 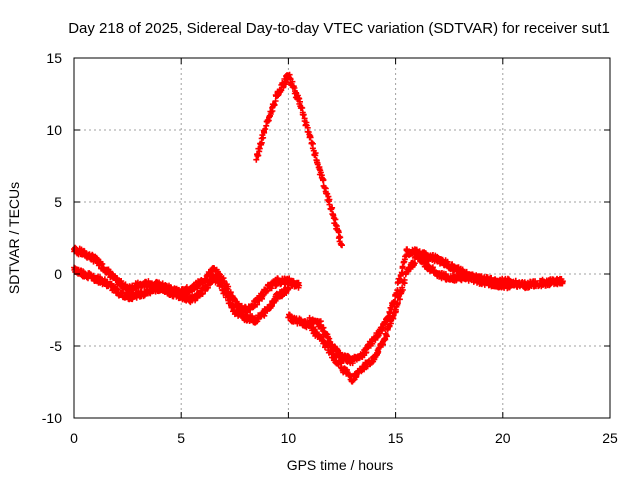 I want to click on x-tick-label: 5, so click(x=181, y=438).